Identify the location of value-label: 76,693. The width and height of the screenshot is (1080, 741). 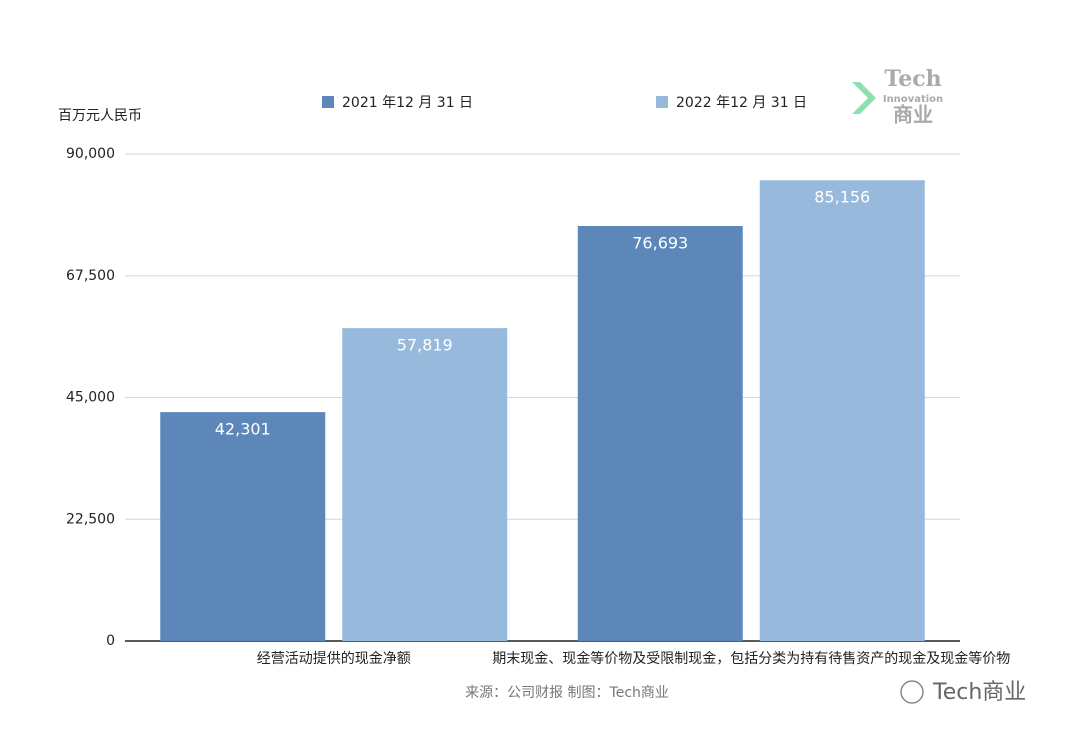
(660, 243).